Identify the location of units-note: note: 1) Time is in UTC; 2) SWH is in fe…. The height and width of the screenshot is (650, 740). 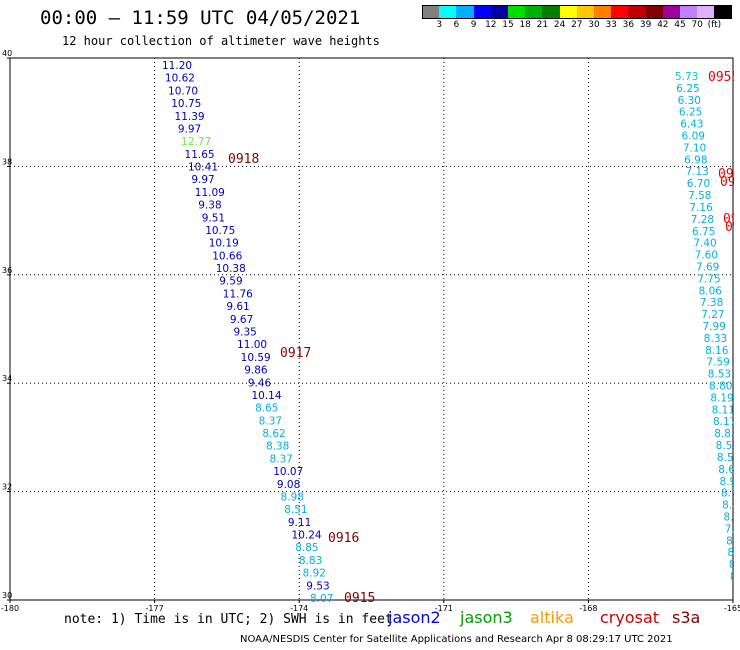
(228, 619).